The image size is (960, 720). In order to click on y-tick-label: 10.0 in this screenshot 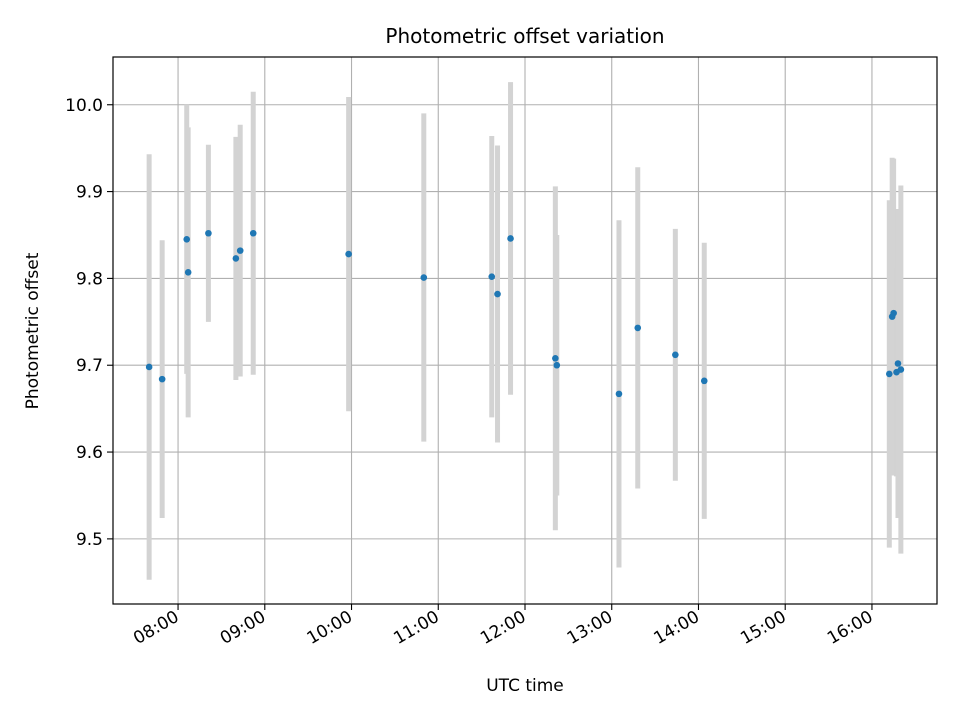, I will do `click(84, 106)`.